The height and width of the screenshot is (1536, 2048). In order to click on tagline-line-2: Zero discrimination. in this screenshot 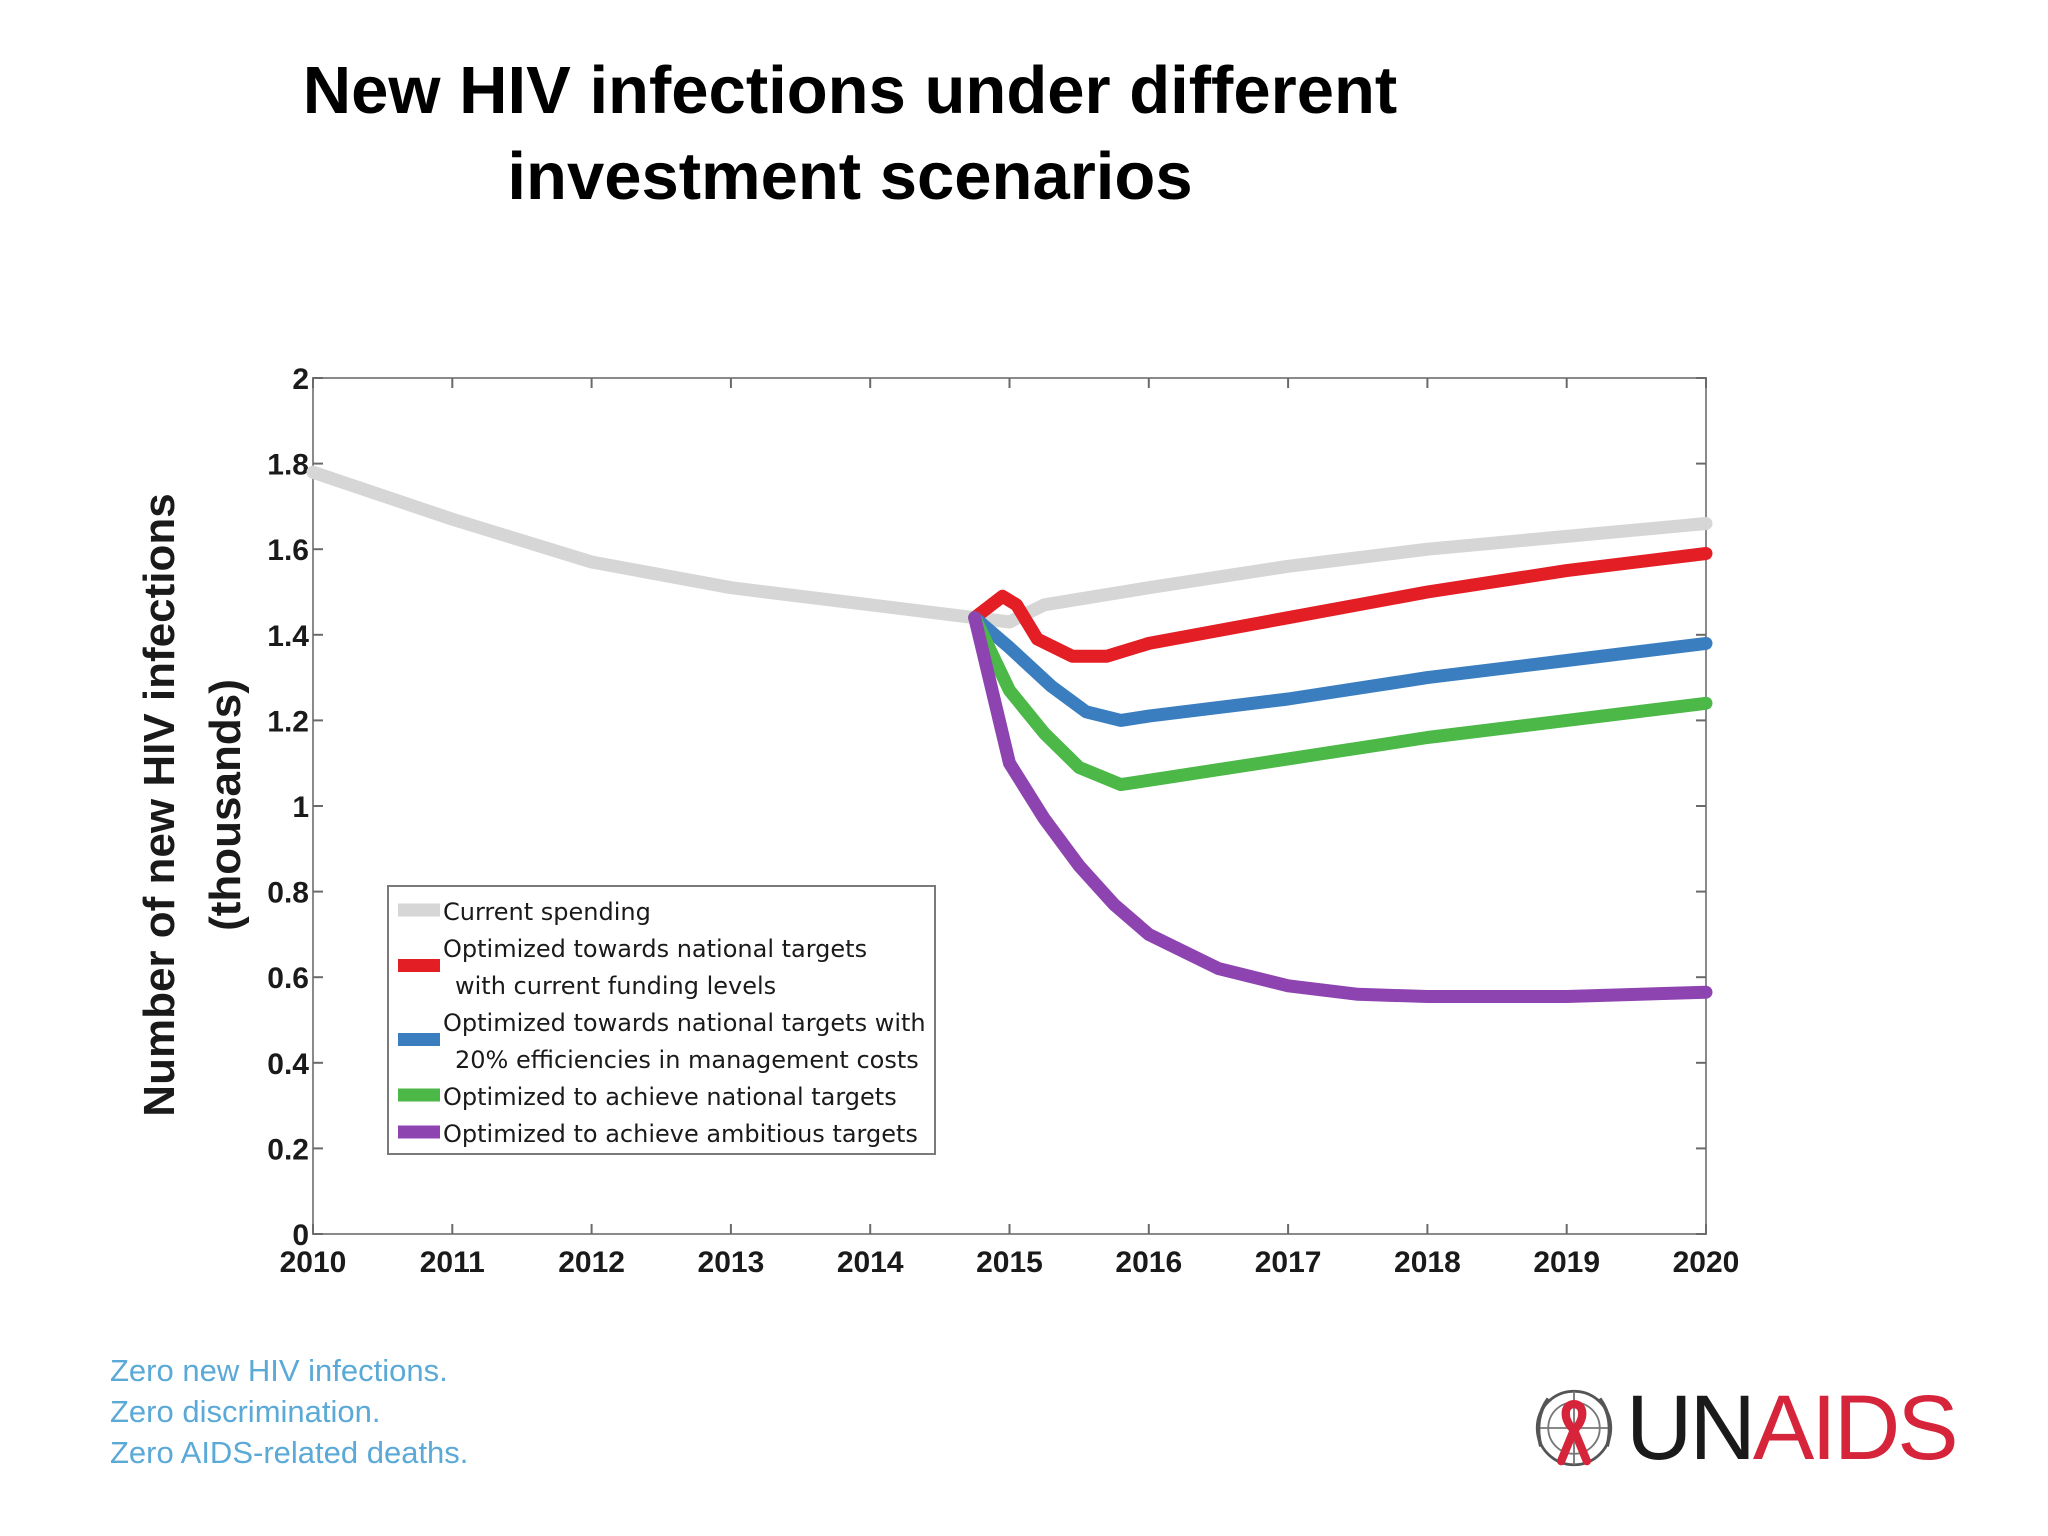, I will do `click(245, 1411)`.